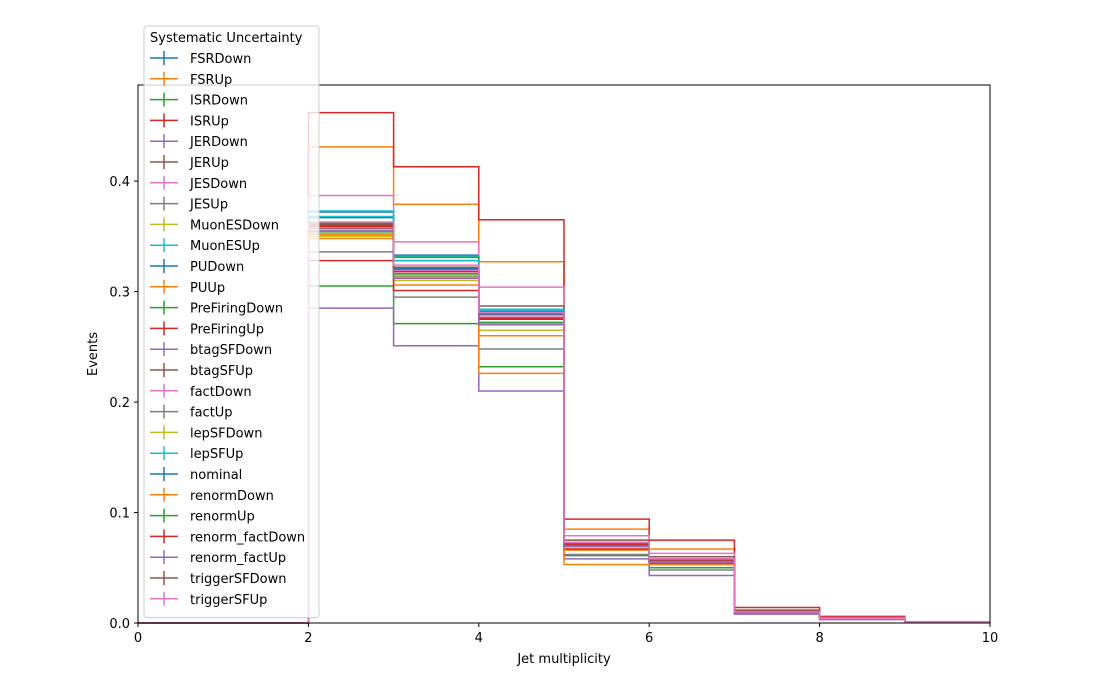 Image resolution: width=1100 pixels, height=700 pixels. I want to click on legend-item-MuonESDown: MuonESDown, so click(214, 225).